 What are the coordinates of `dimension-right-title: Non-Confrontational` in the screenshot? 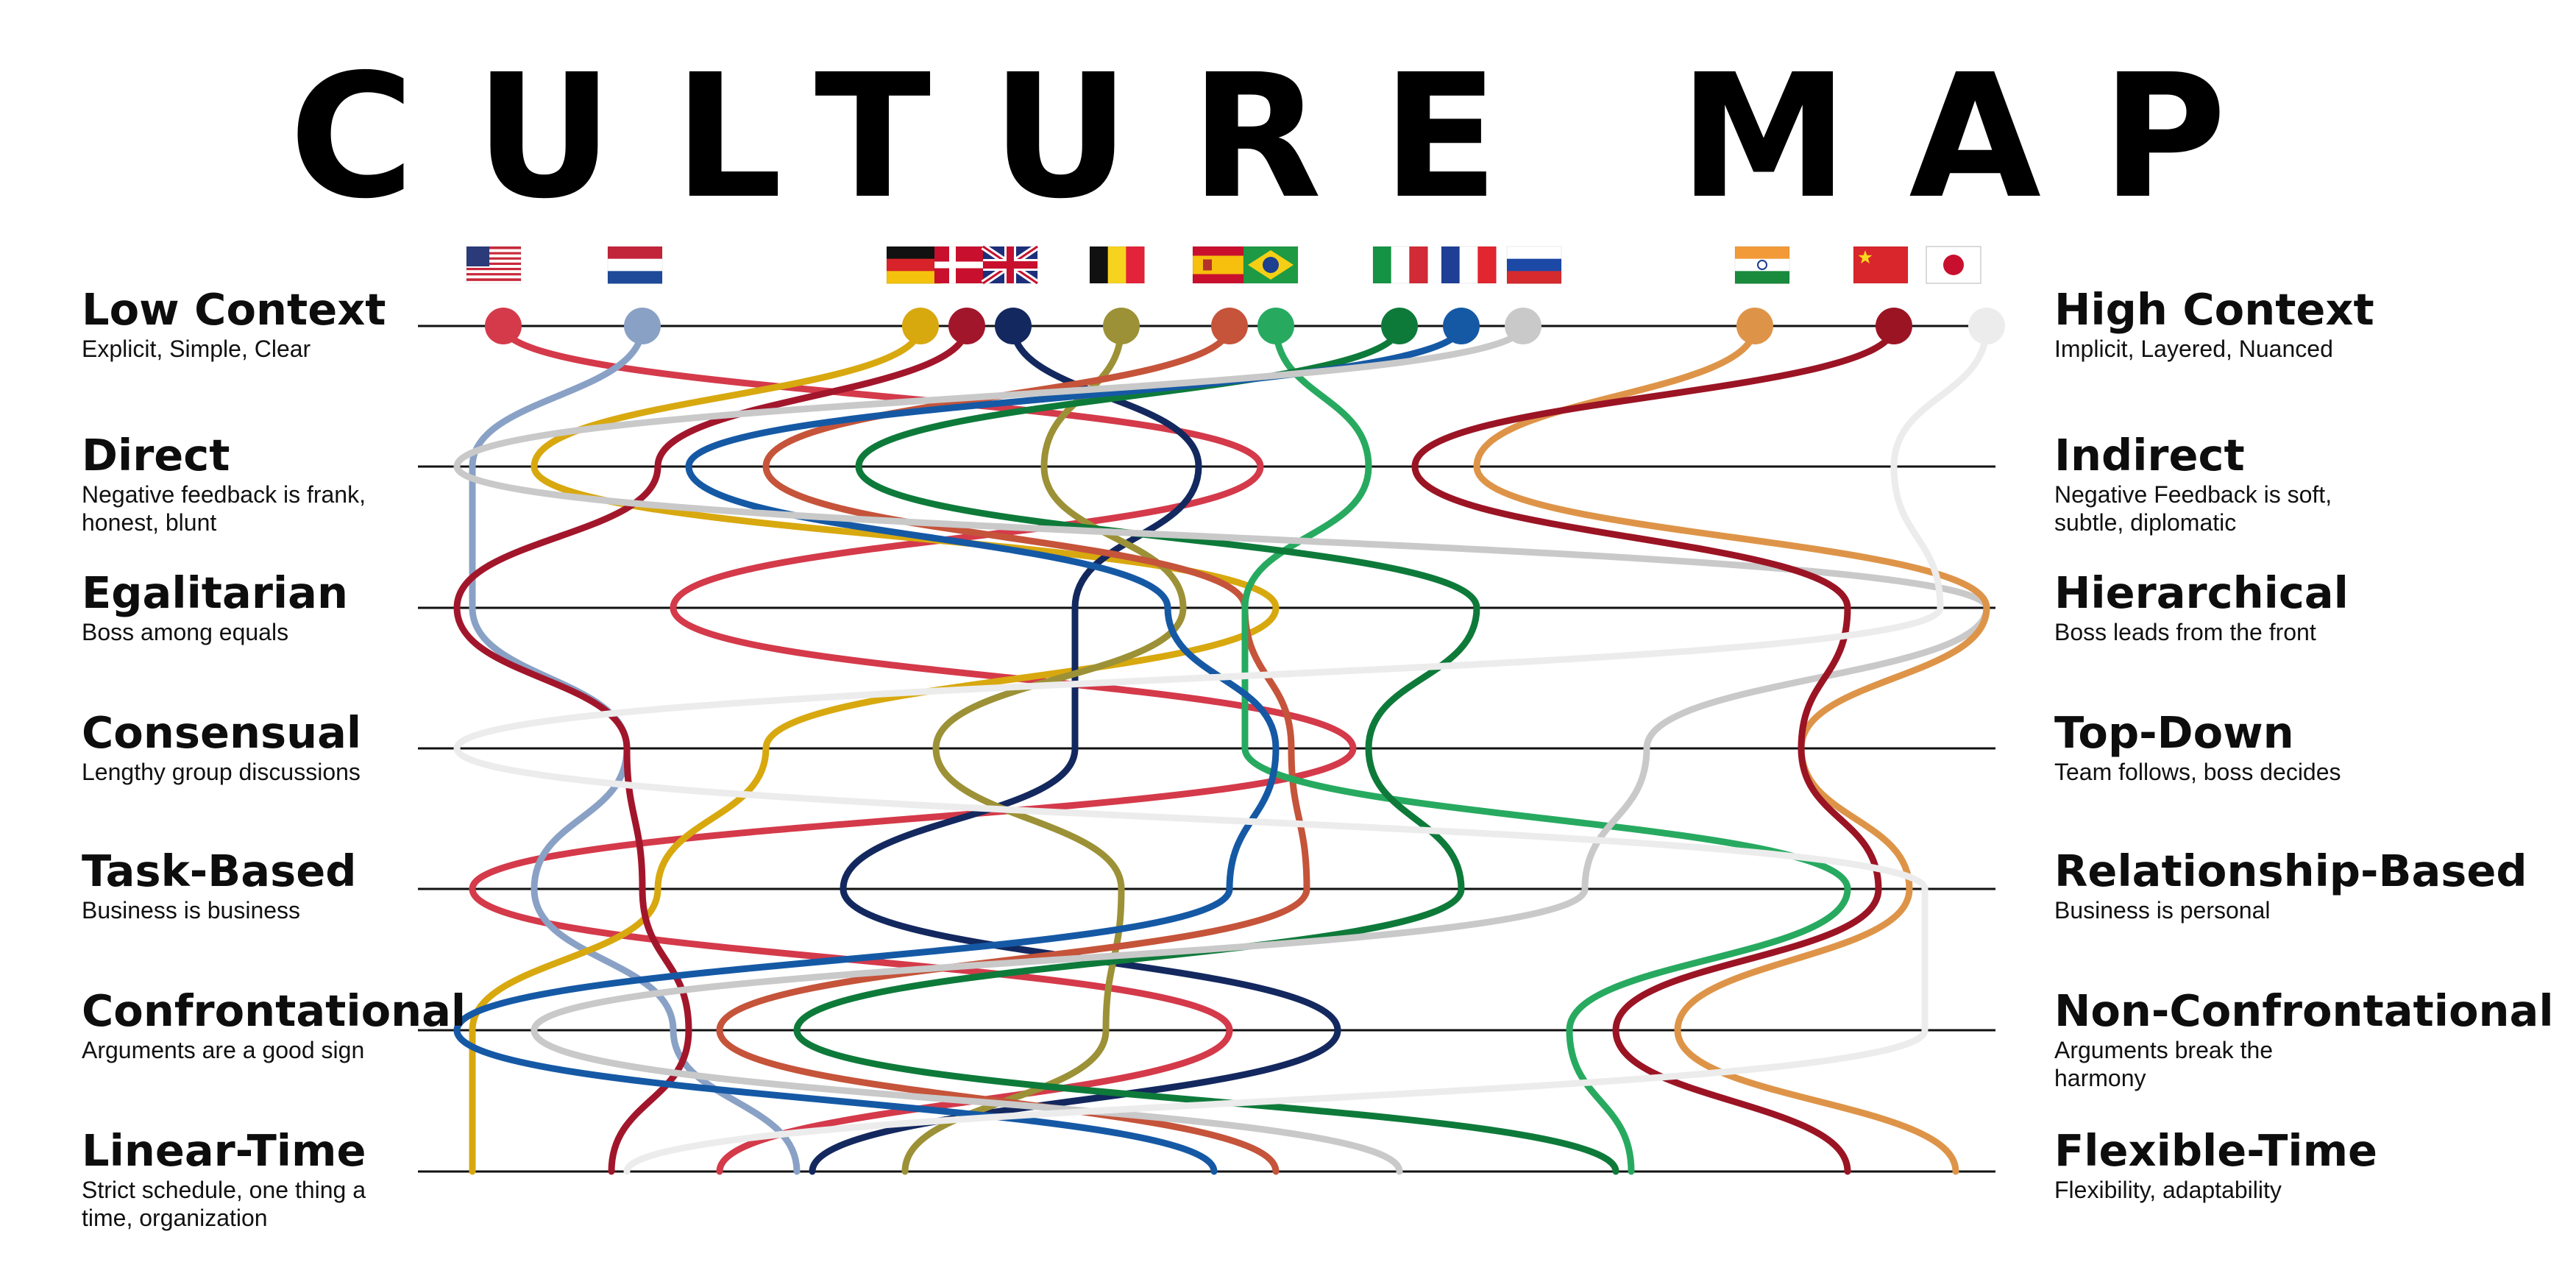 It's located at (2304, 1011).